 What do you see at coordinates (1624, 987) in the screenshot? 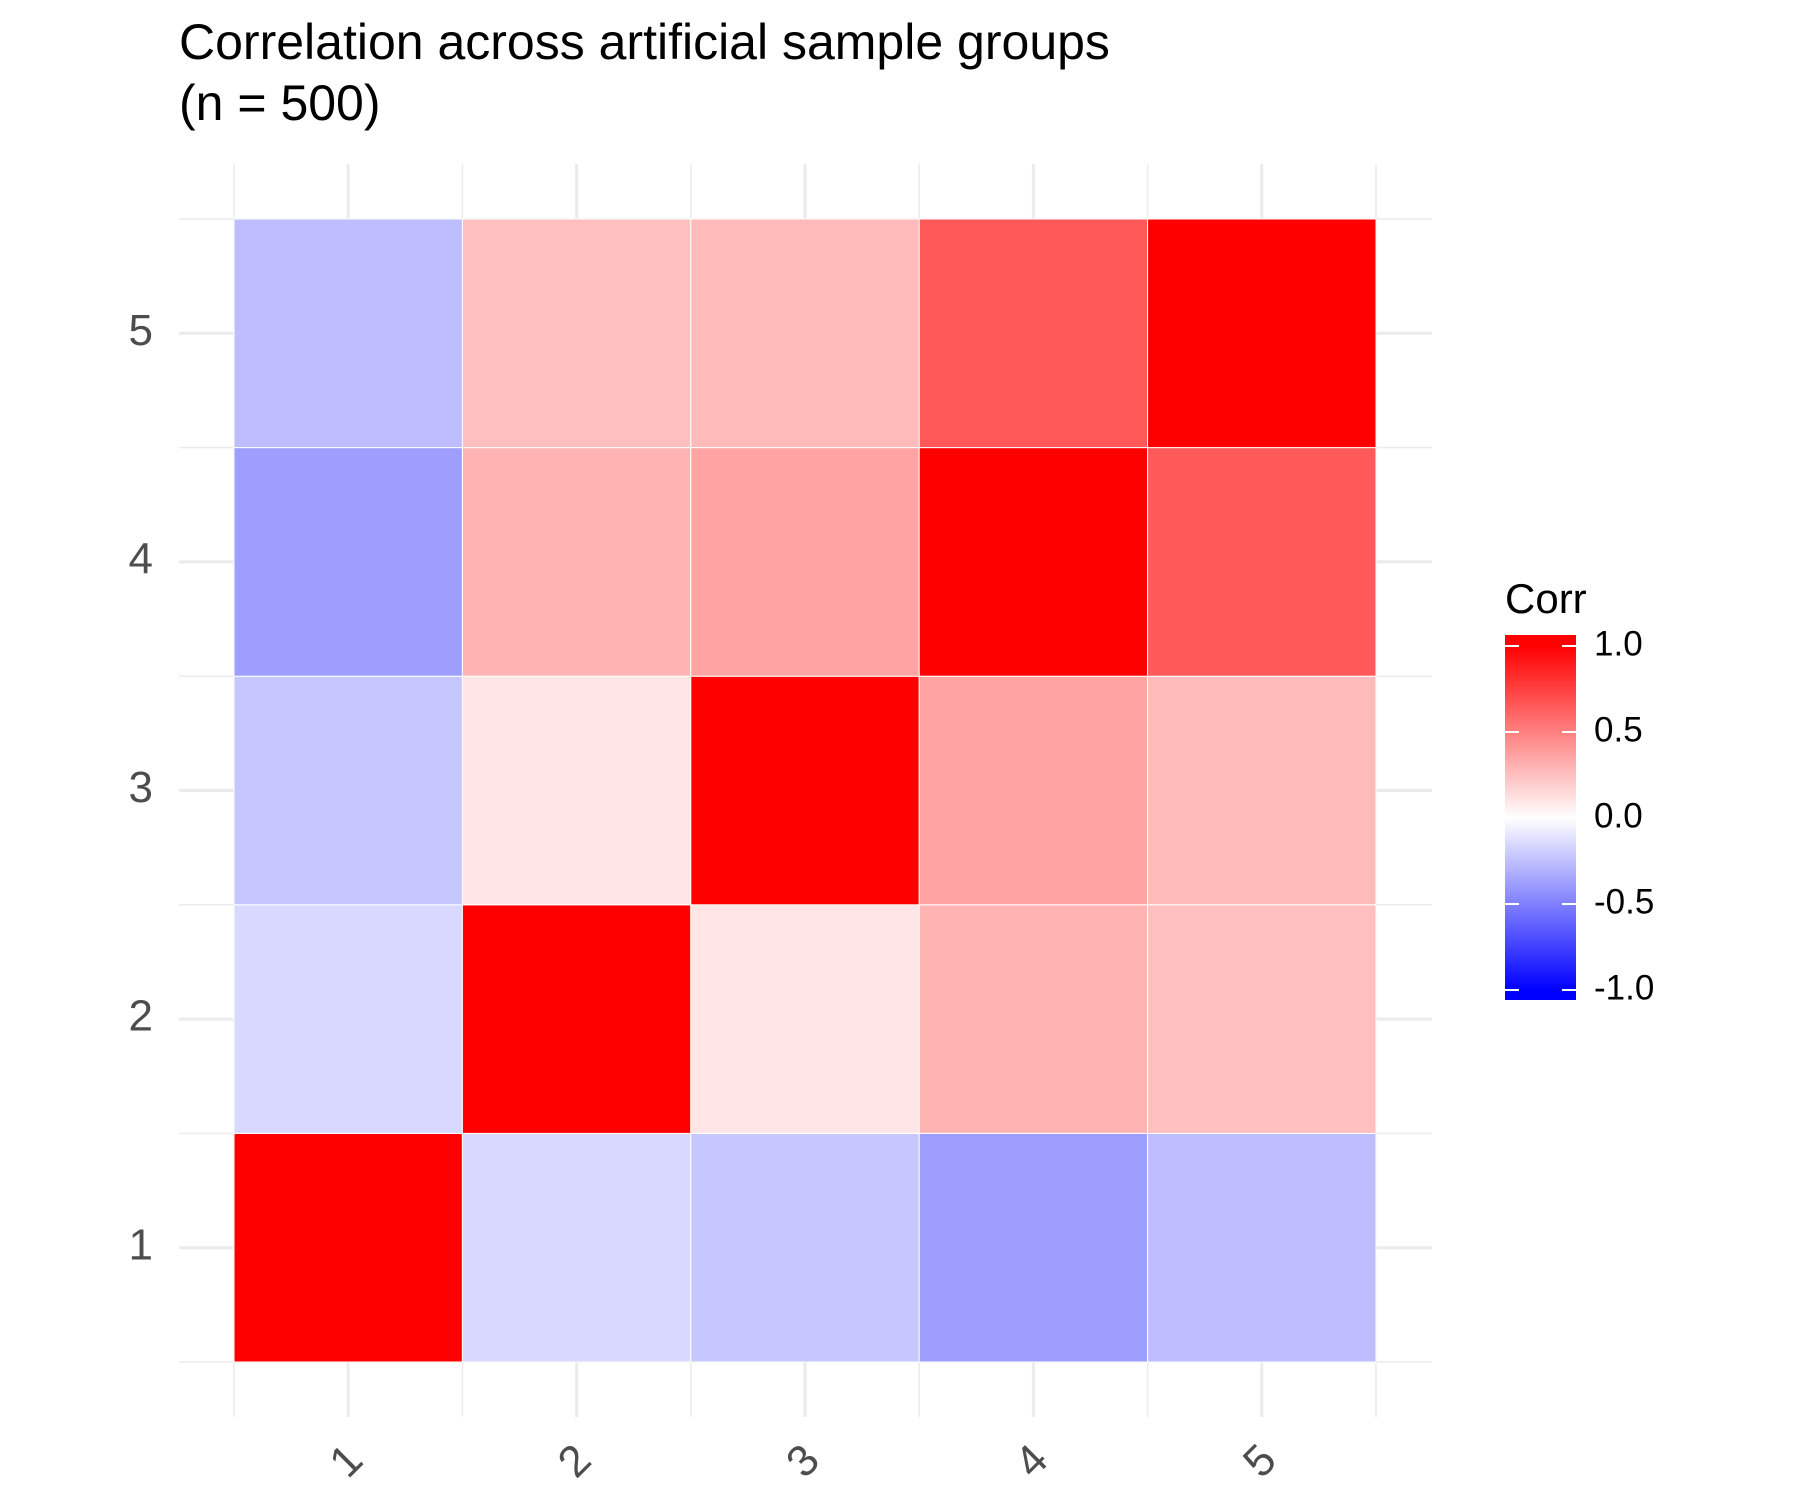
I see `legend-tick-label: -1.0` at bounding box center [1624, 987].